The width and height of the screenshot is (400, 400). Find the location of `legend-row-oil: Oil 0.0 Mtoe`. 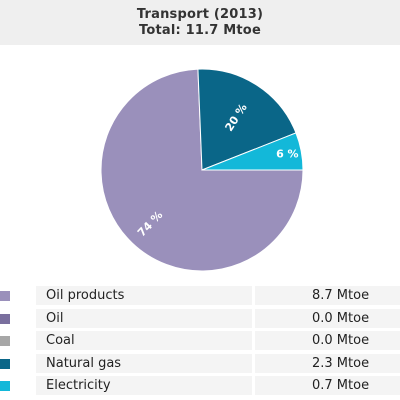

legend-row-oil: Oil 0.0 Mtoe is located at coordinates (200, 319).